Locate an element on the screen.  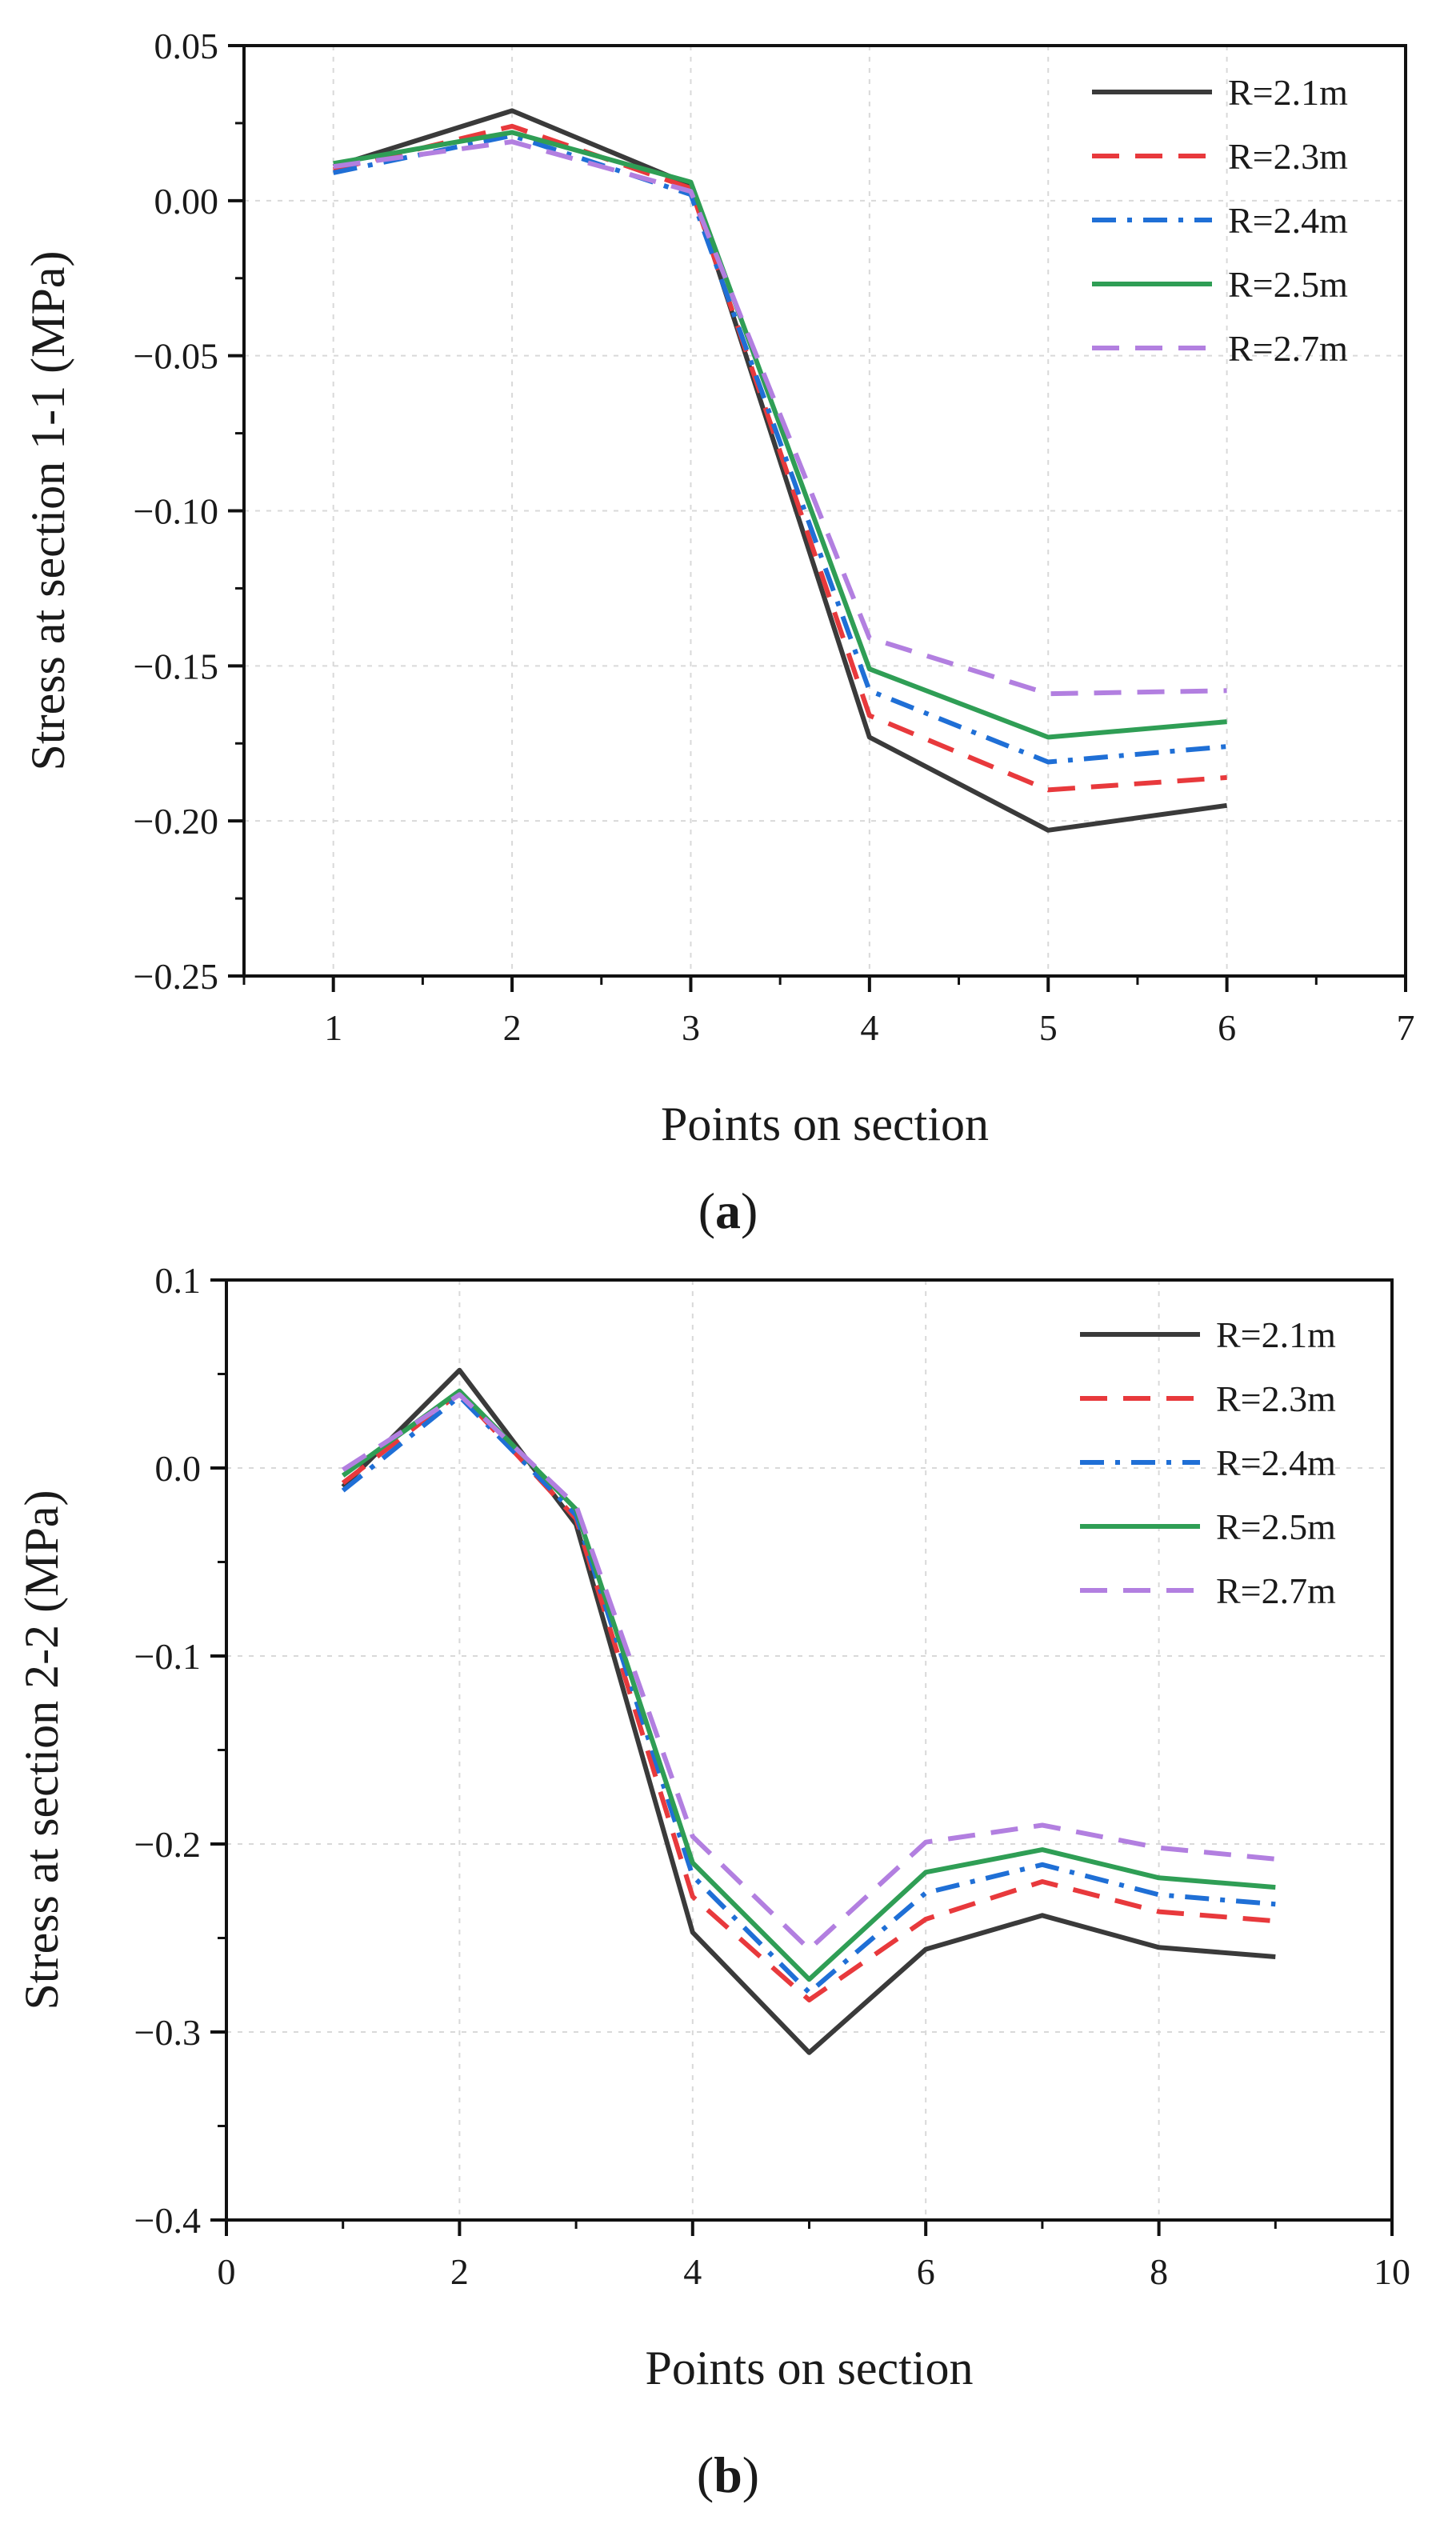
c0-x-axis: 1 2 3 4 5 6 7 is located at coordinates (828, 1012).